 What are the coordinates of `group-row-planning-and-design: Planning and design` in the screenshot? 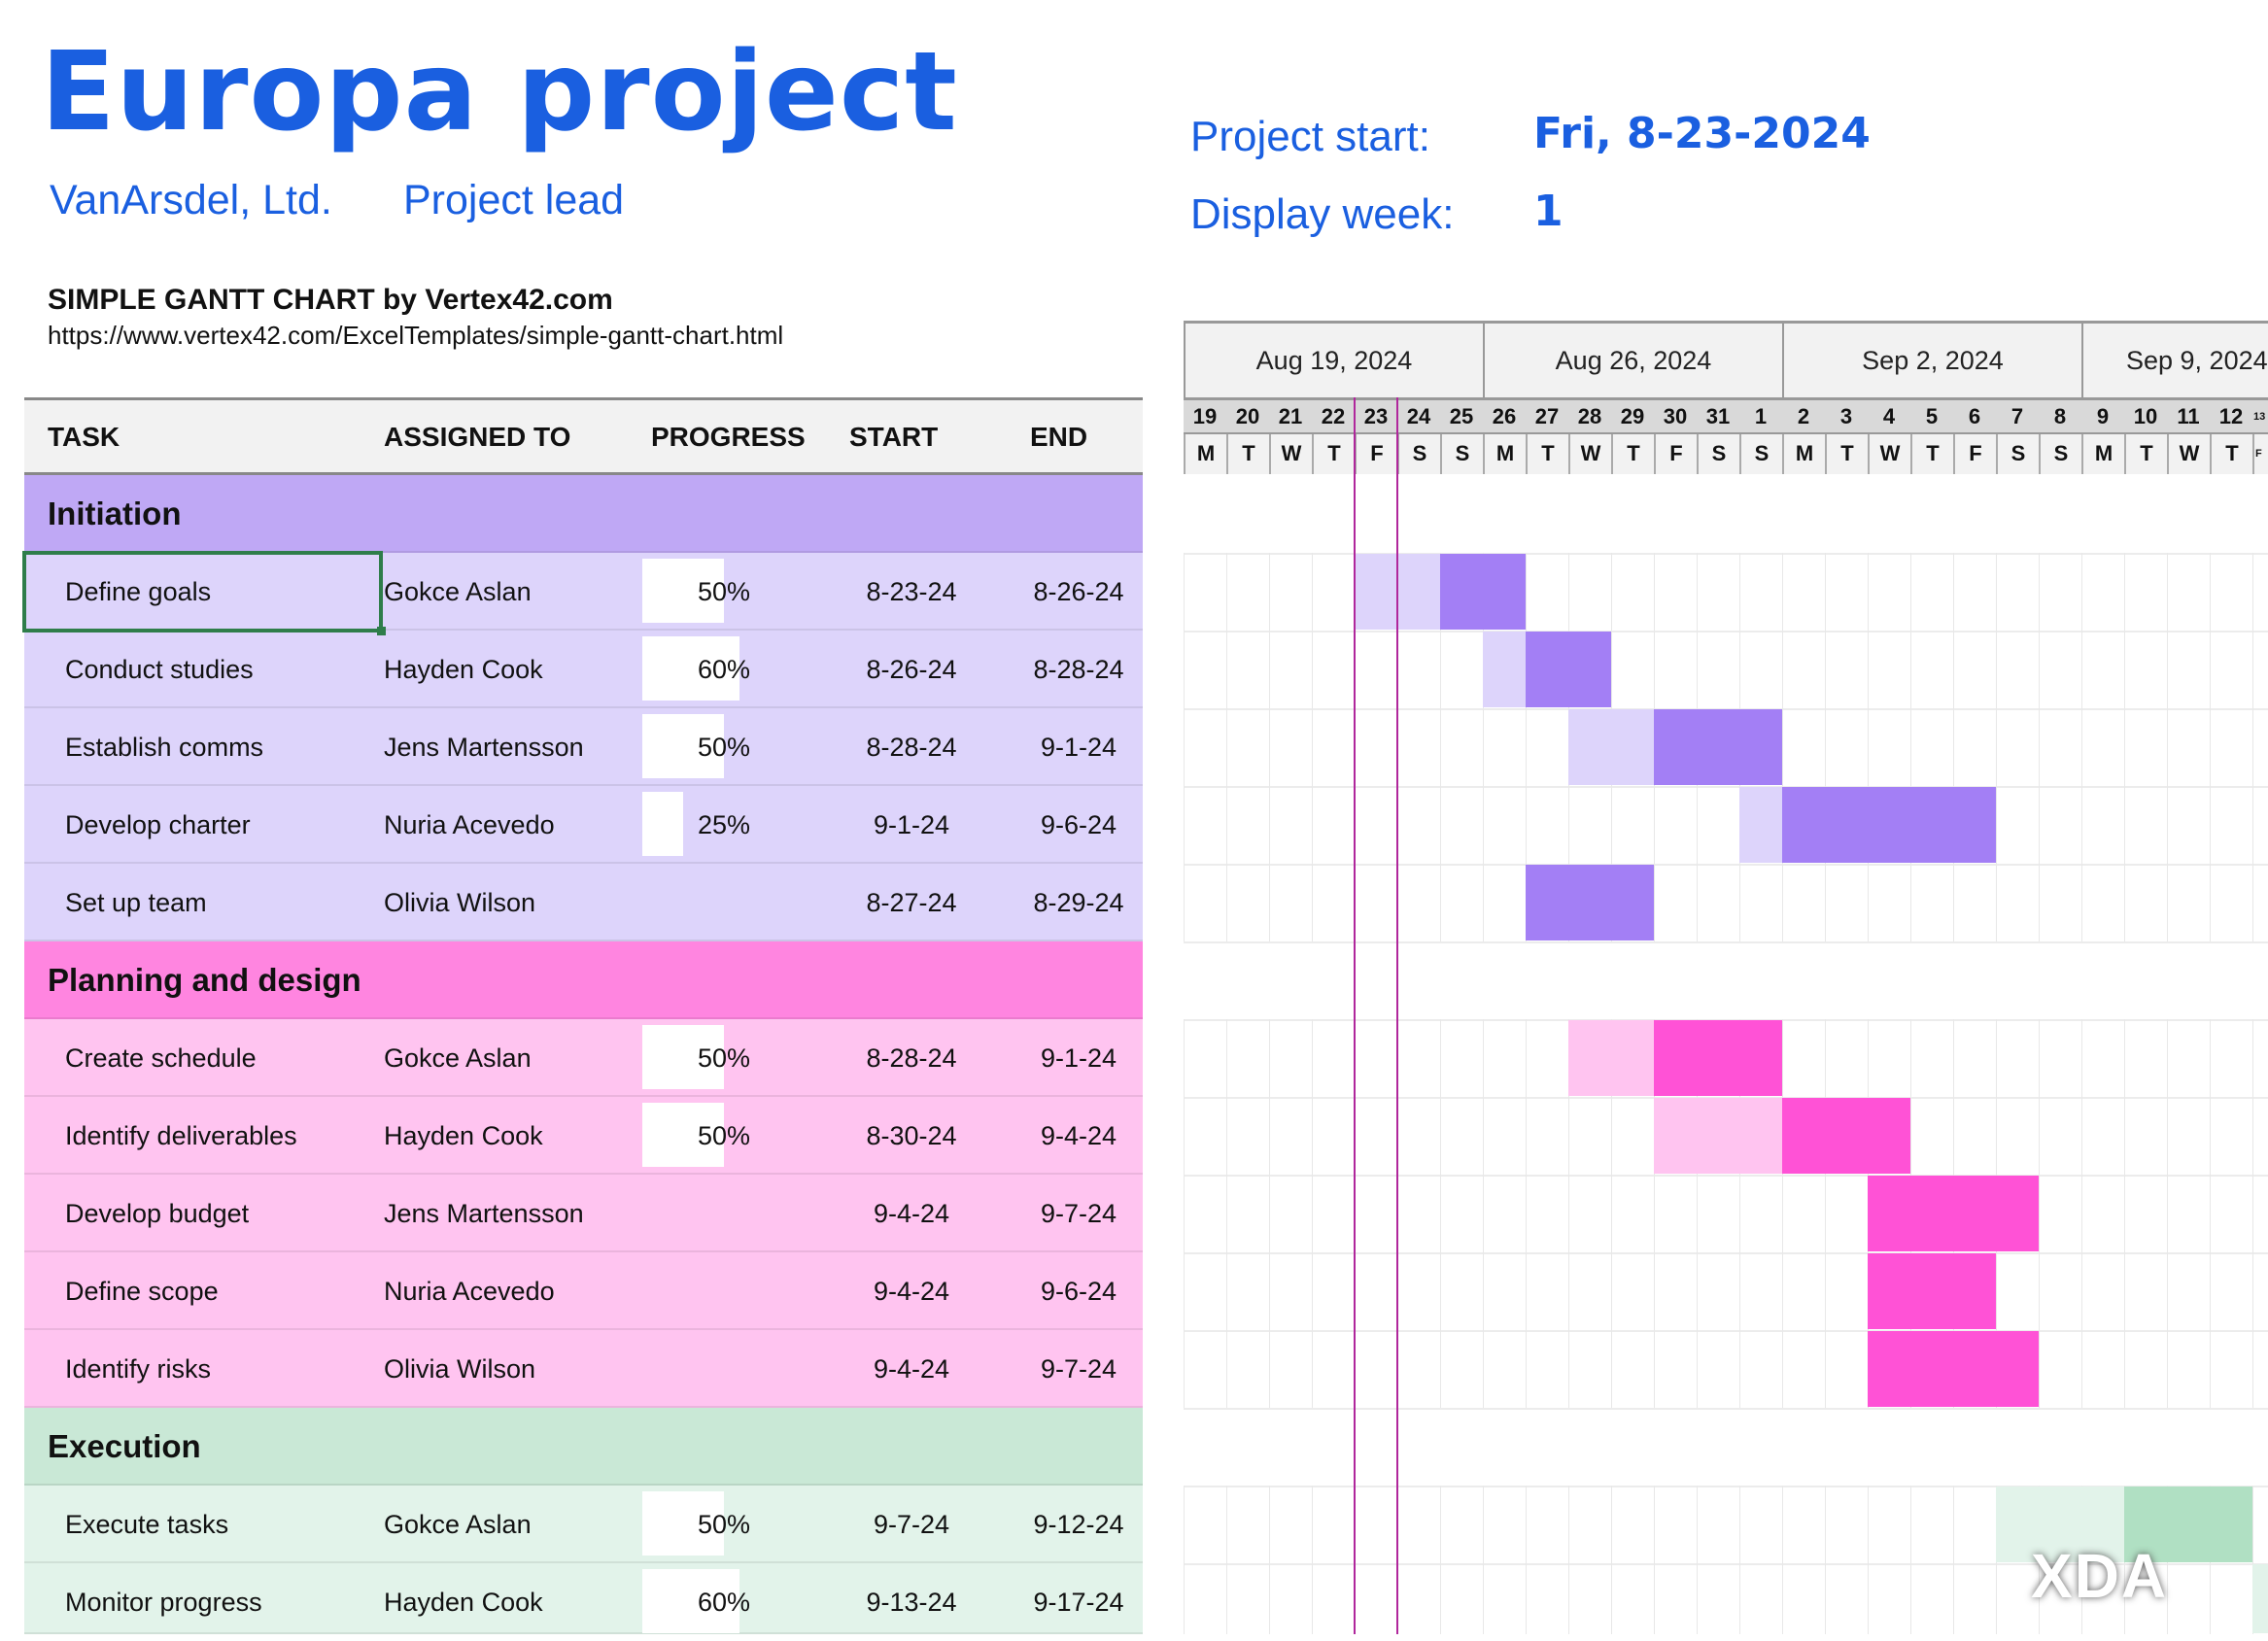 It's located at (583, 980).